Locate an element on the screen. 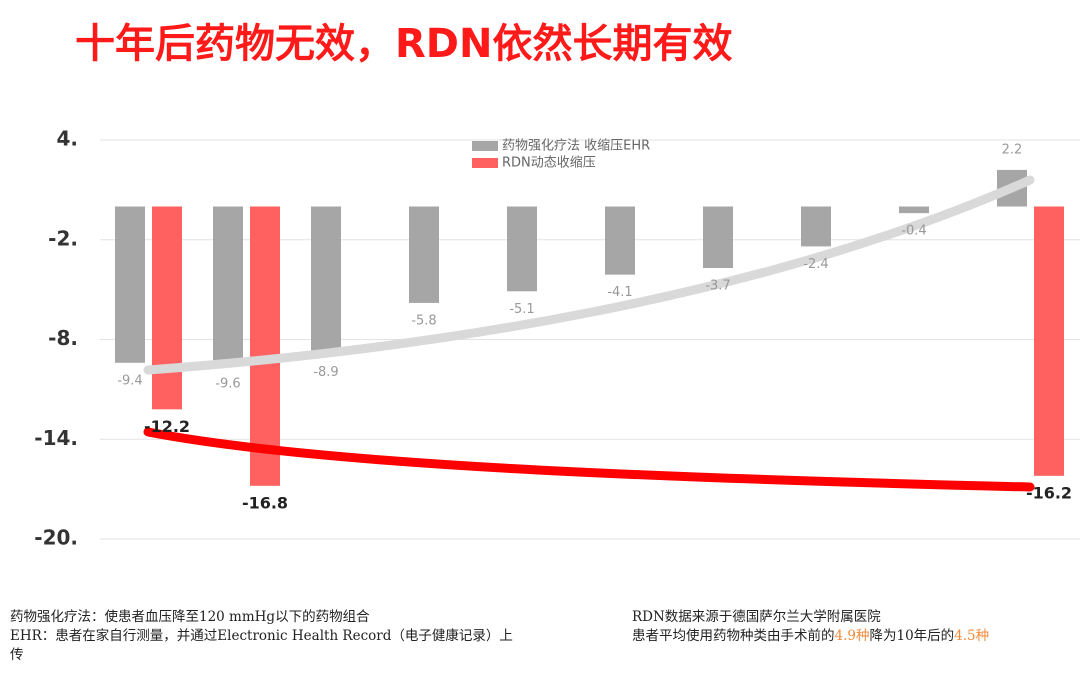  note: 传 is located at coordinates (17, 655).